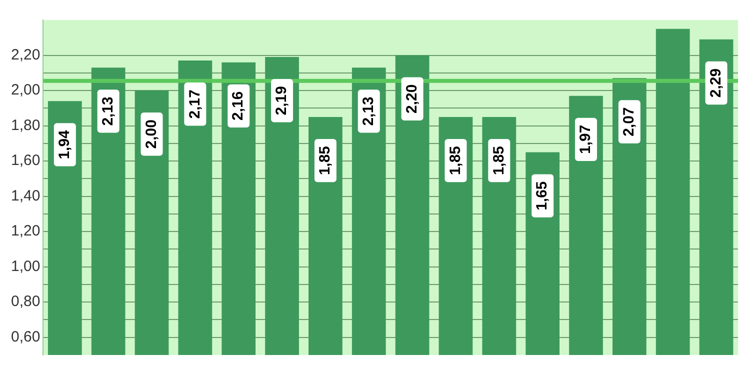 The image size is (750, 375). I want to click on y-tick-label: 1,40, so click(25, 195).